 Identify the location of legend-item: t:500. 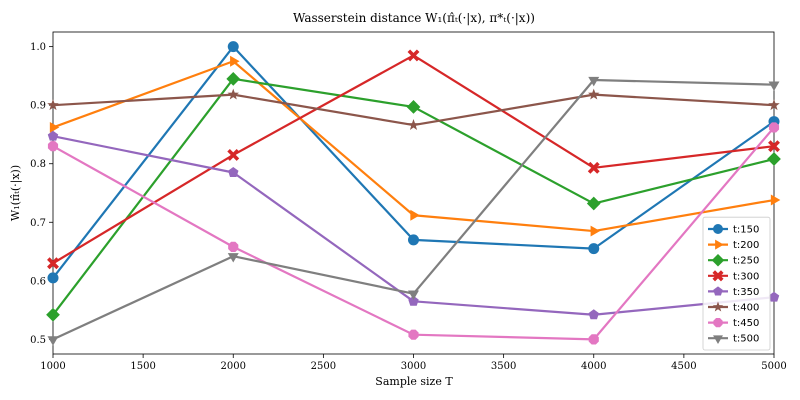
(733, 339).